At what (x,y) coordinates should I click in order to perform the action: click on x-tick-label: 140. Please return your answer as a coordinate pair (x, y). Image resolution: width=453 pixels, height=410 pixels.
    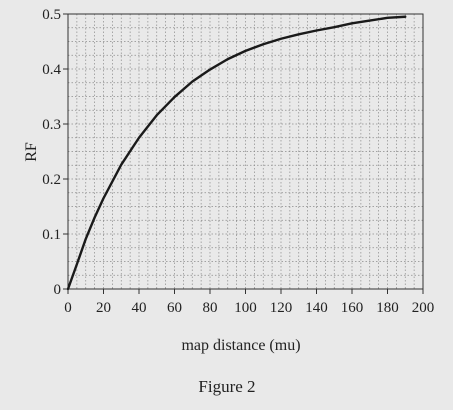
    Looking at the image, I should click on (316, 308).